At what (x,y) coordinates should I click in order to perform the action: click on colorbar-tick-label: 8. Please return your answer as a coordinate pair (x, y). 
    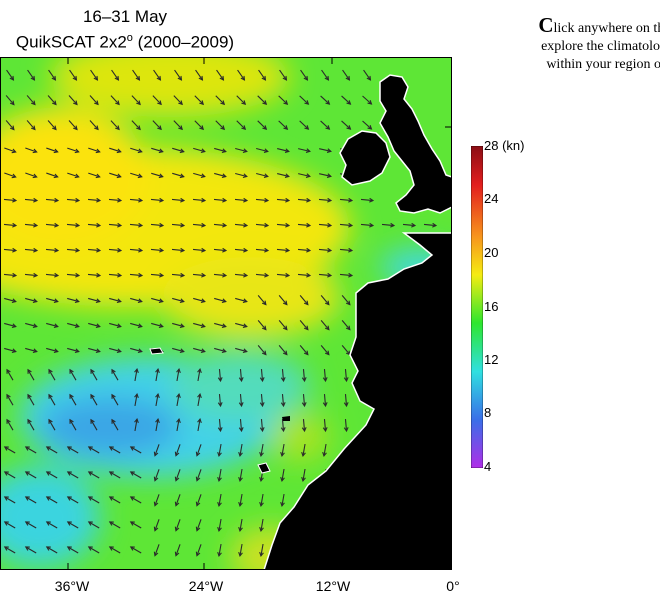
    Looking at the image, I should click on (488, 412).